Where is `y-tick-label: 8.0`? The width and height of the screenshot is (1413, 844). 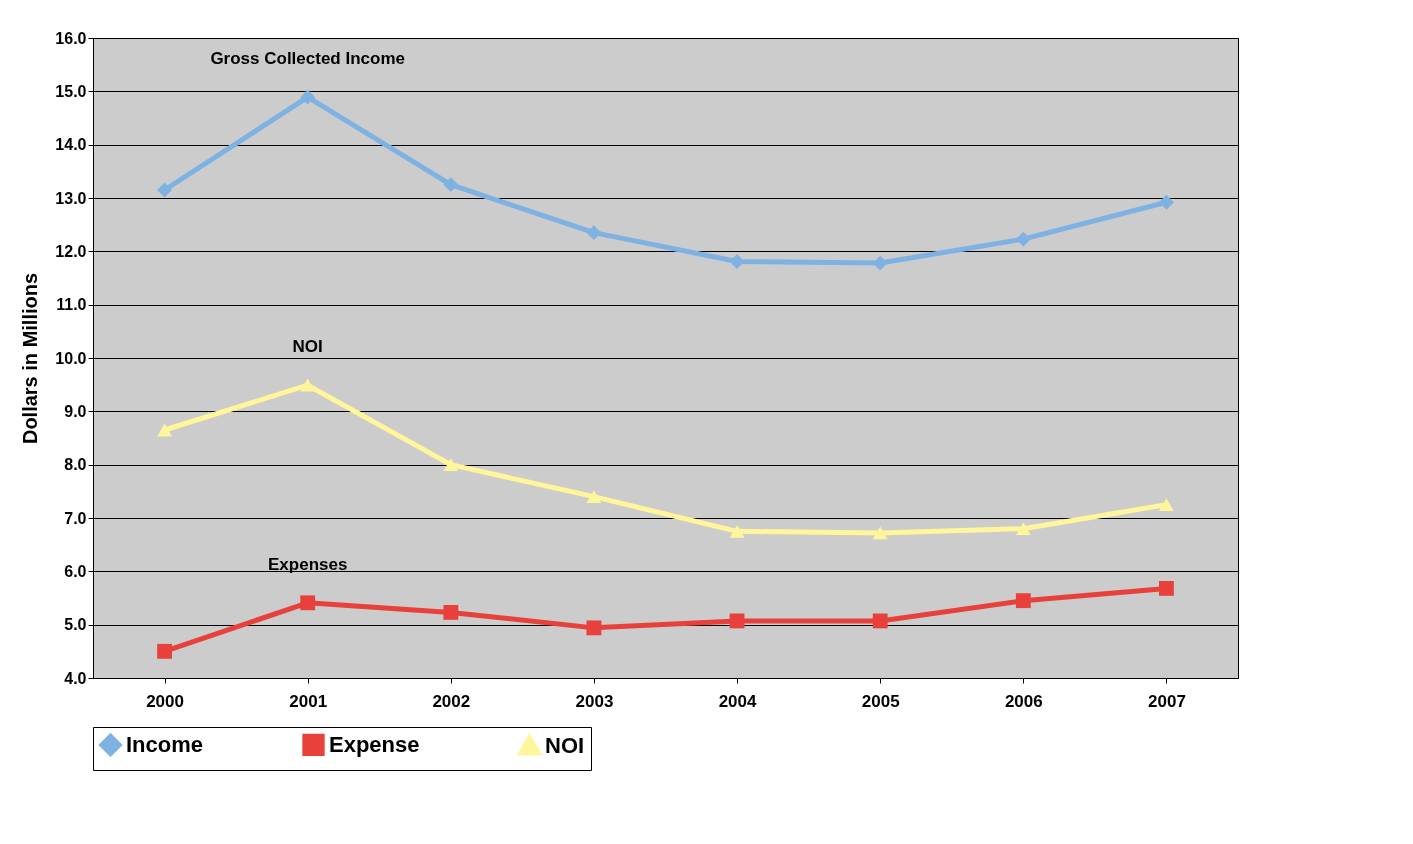
y-tick-label: 8.0 is located at coordinates (75, 465).